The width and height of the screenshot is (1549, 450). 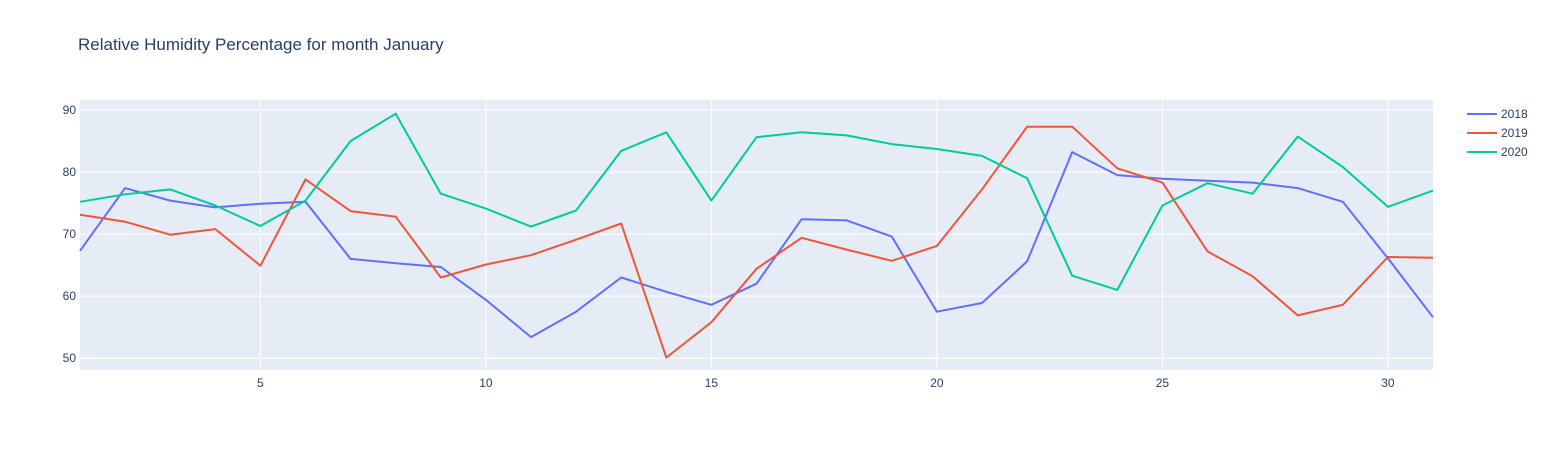 What do you see at coordinates (70, 110) in the screenshot?
I see `y-tick-label: 90` at bounding box center [70, 110].